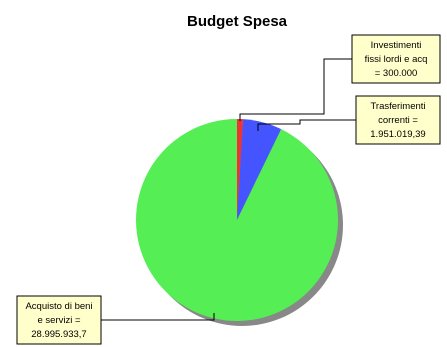 The image size is (447, 347). I want to click on slice-label-2: Investimenti fissi lordi e acq = 300.000, so click(340, 77).